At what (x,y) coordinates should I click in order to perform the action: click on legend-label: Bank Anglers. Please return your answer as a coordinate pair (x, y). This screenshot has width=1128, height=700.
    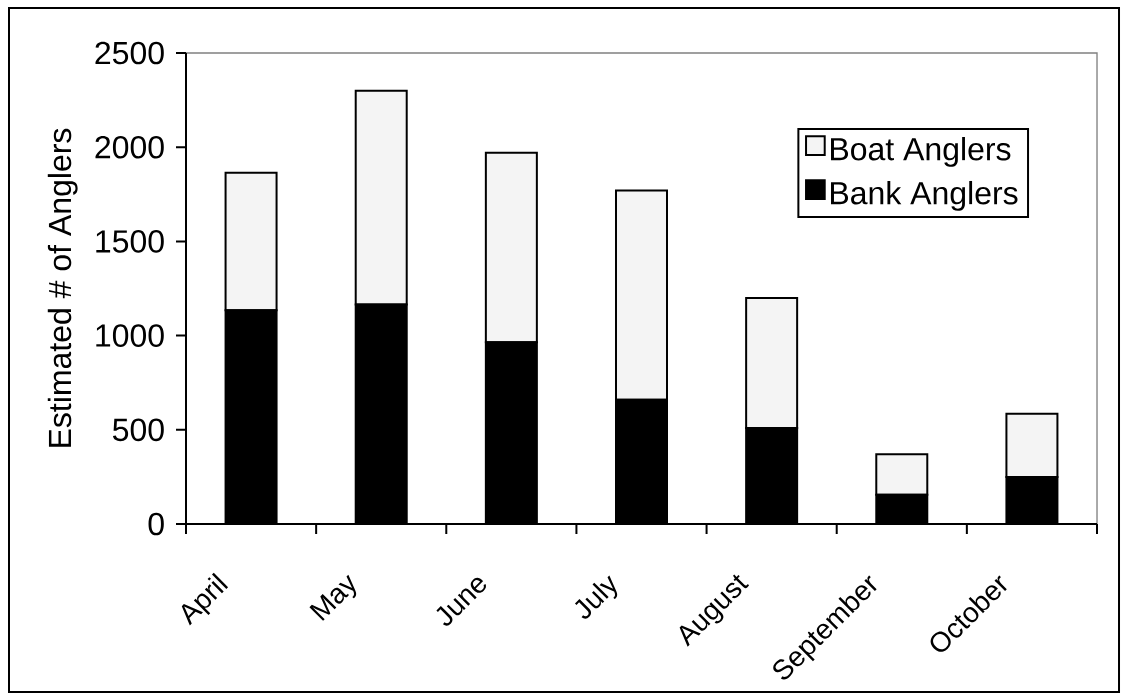
    Looking at the image, I should click on (924, 195).